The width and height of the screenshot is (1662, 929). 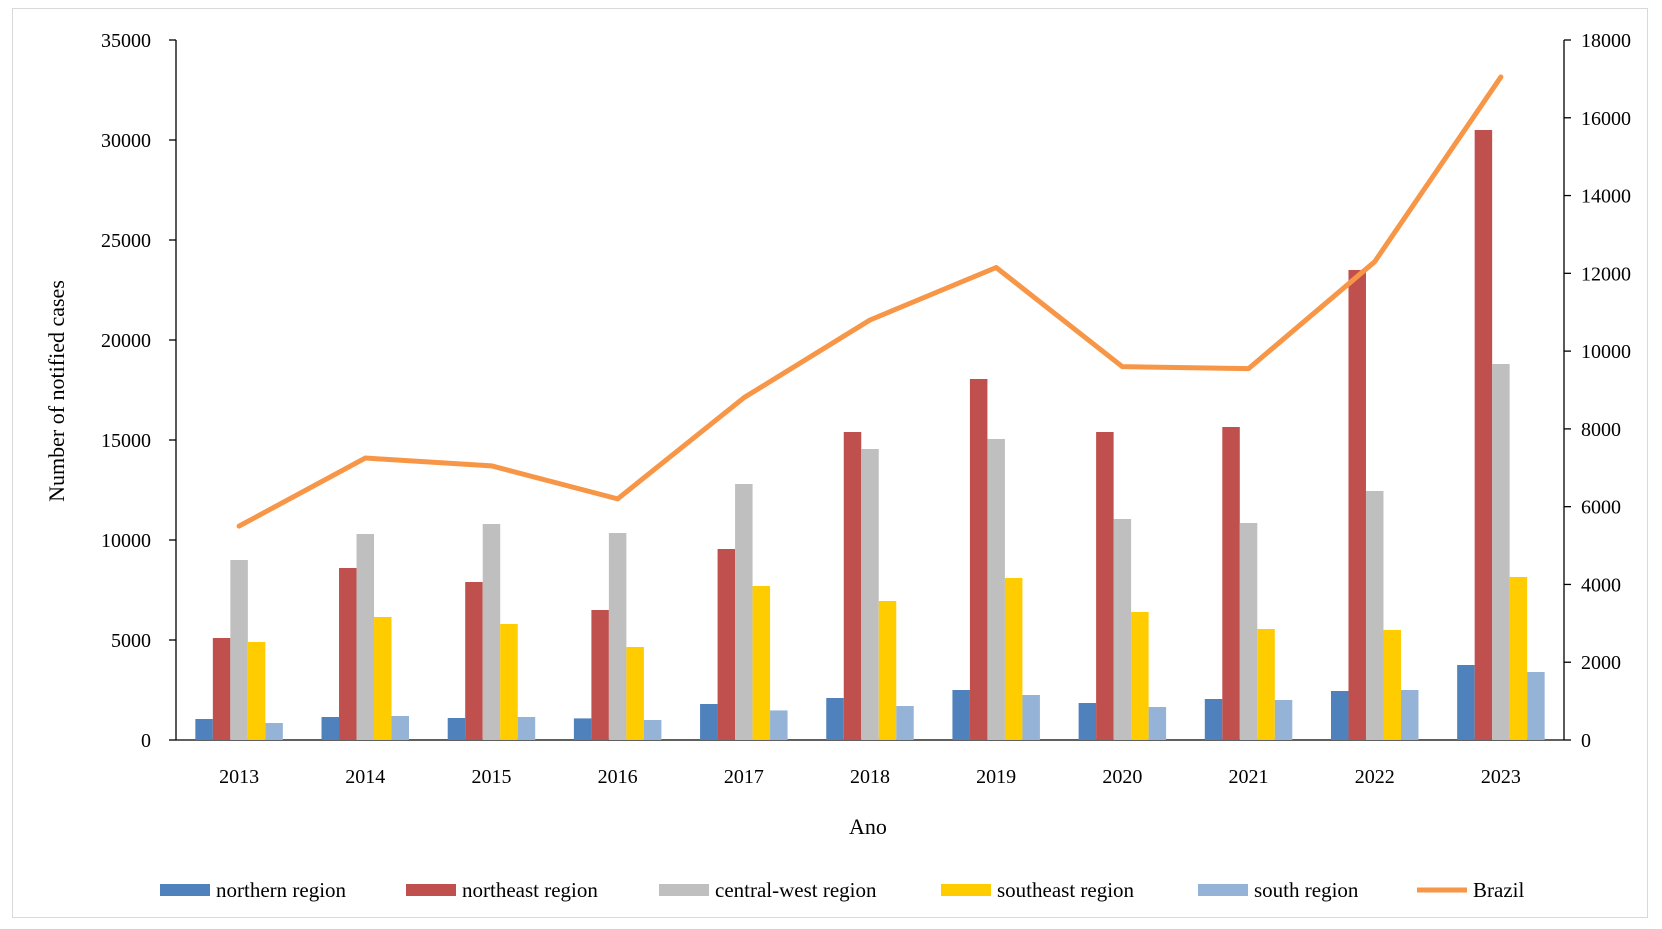 I want to click on x-tick-label: 2014, so click(x=365, y=777).